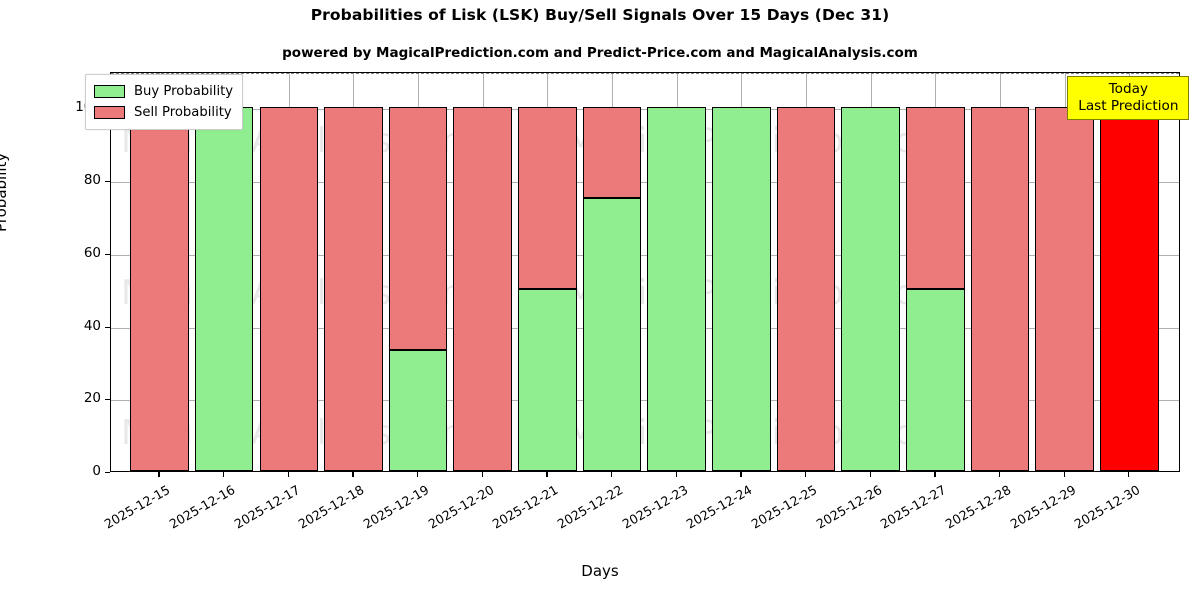  I want to click on x-axis-label: Days, so click(600, 571).